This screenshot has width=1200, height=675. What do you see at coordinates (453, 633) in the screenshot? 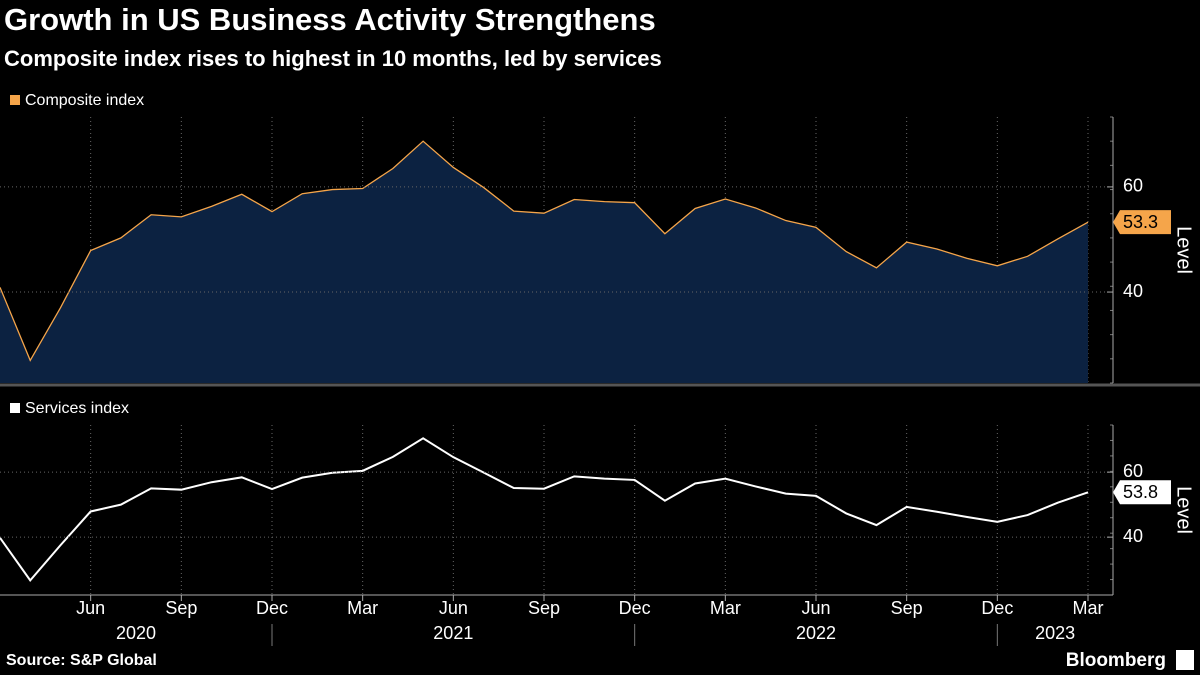
I see `year-label: 2021` at bounding box center [453, 633].